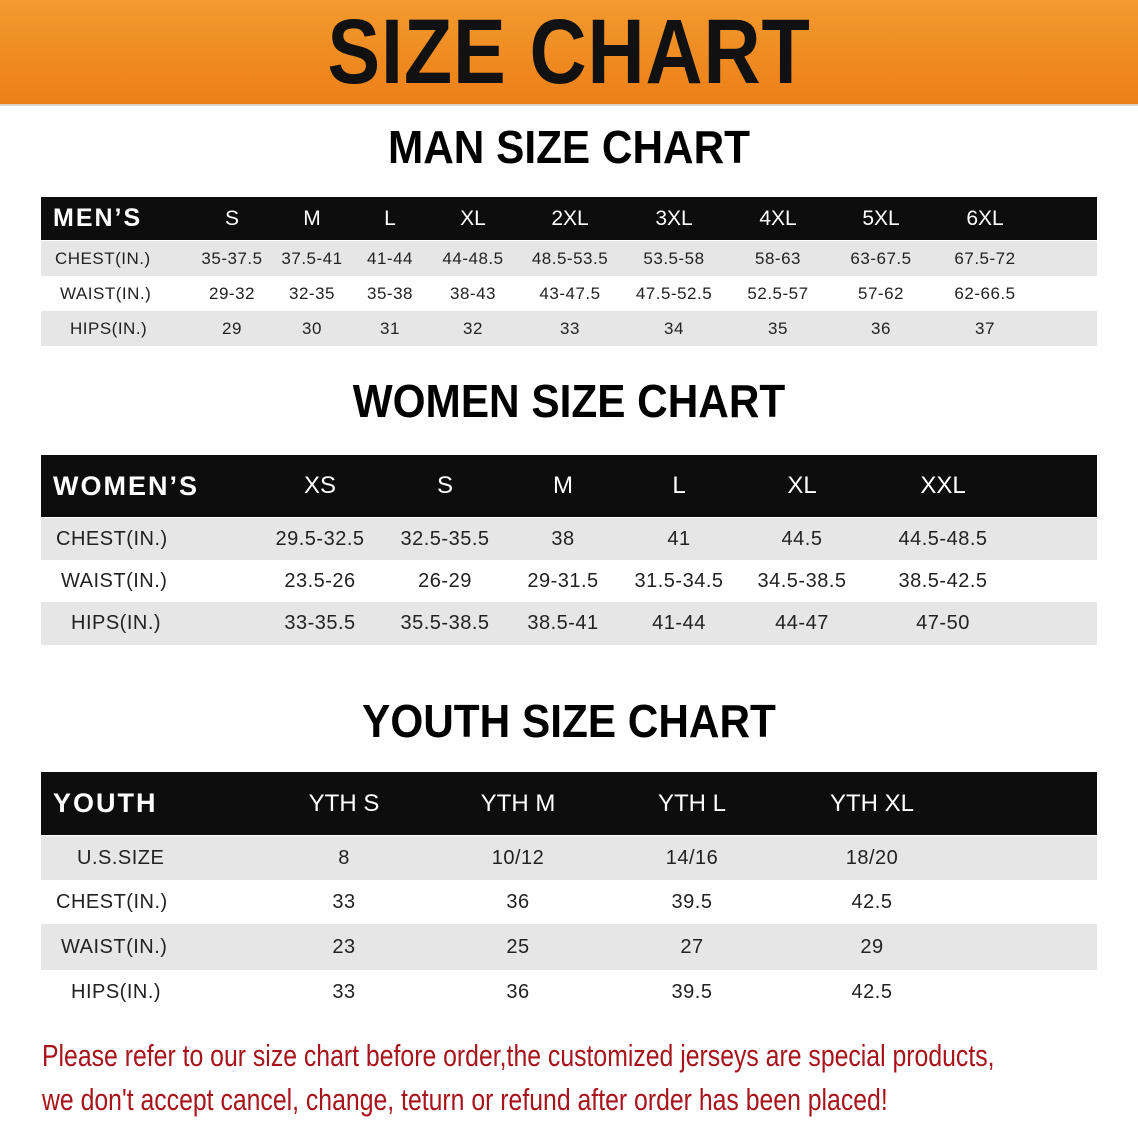 This screenshot has width=1138, height=1132. I want to click on table-cell: 58-63, so click(778, 258).